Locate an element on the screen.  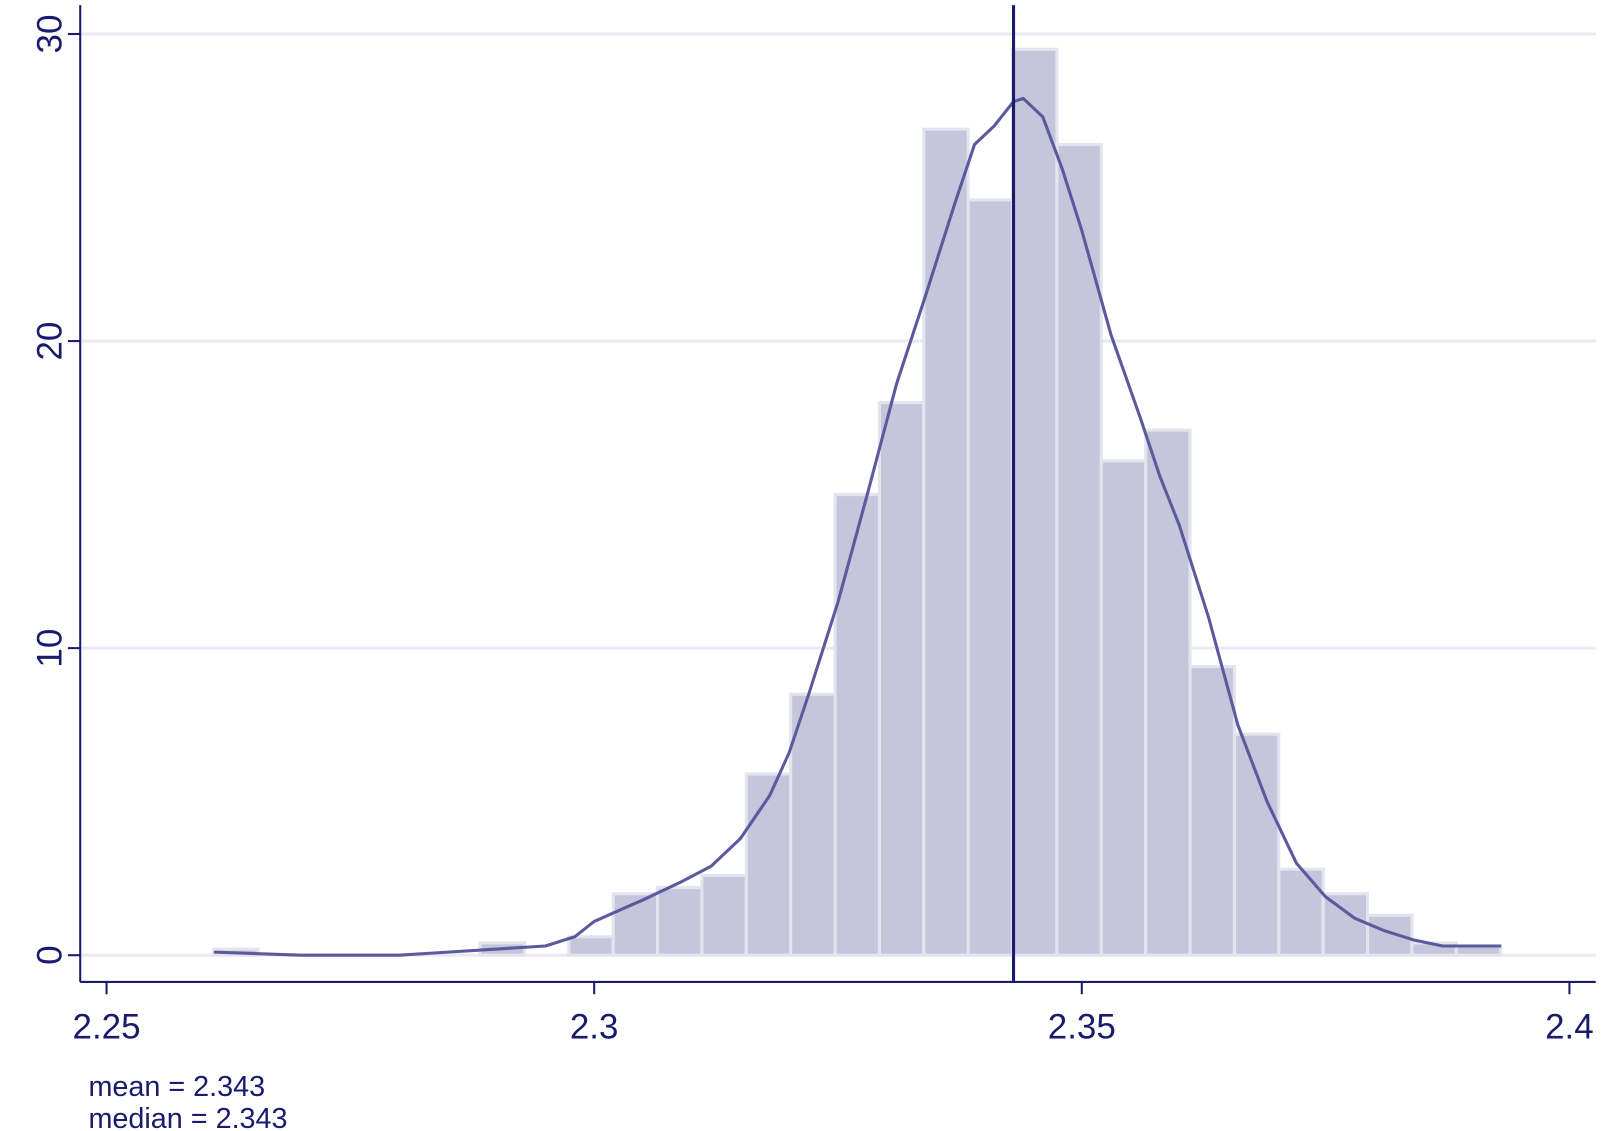
y-tick-label: 10 is located at coordinates (50, 648).